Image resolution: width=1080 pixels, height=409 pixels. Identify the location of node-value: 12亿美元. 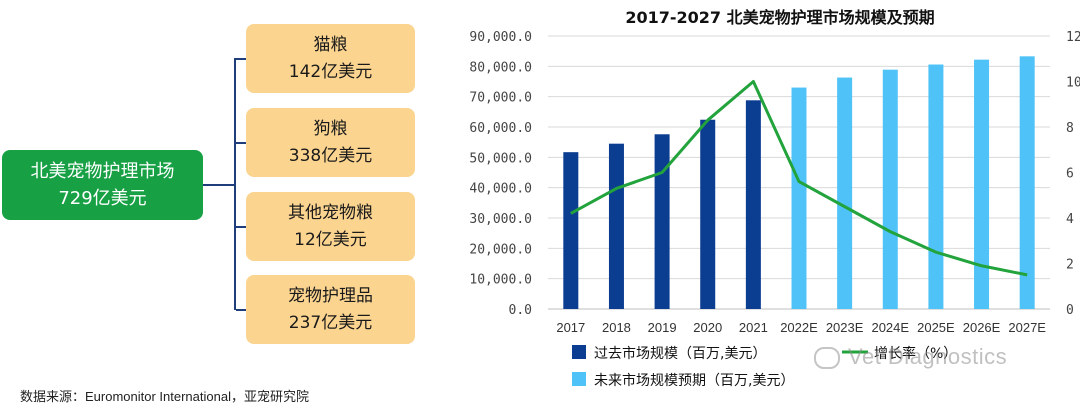
(330, 239).